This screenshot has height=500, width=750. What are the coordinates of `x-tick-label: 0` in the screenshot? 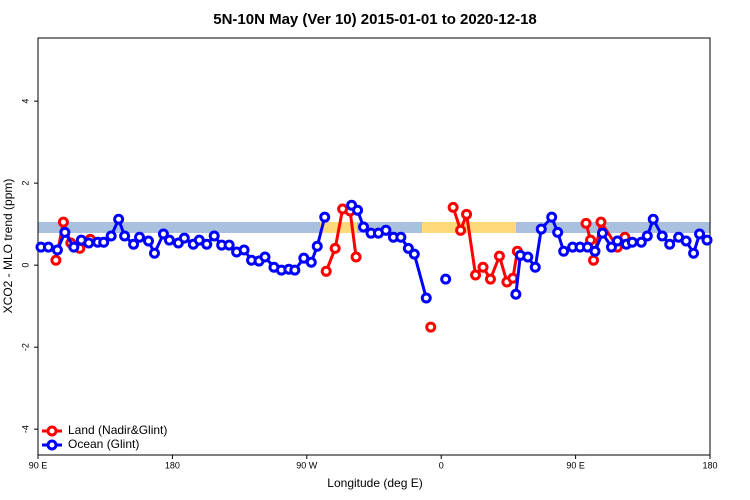 It's located at (441, 465).